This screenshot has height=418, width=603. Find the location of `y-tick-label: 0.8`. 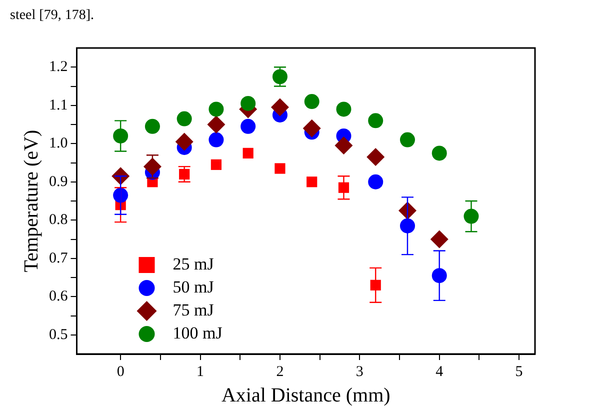

y-tick-label: 0.8 is located at coordinates (58, 220).